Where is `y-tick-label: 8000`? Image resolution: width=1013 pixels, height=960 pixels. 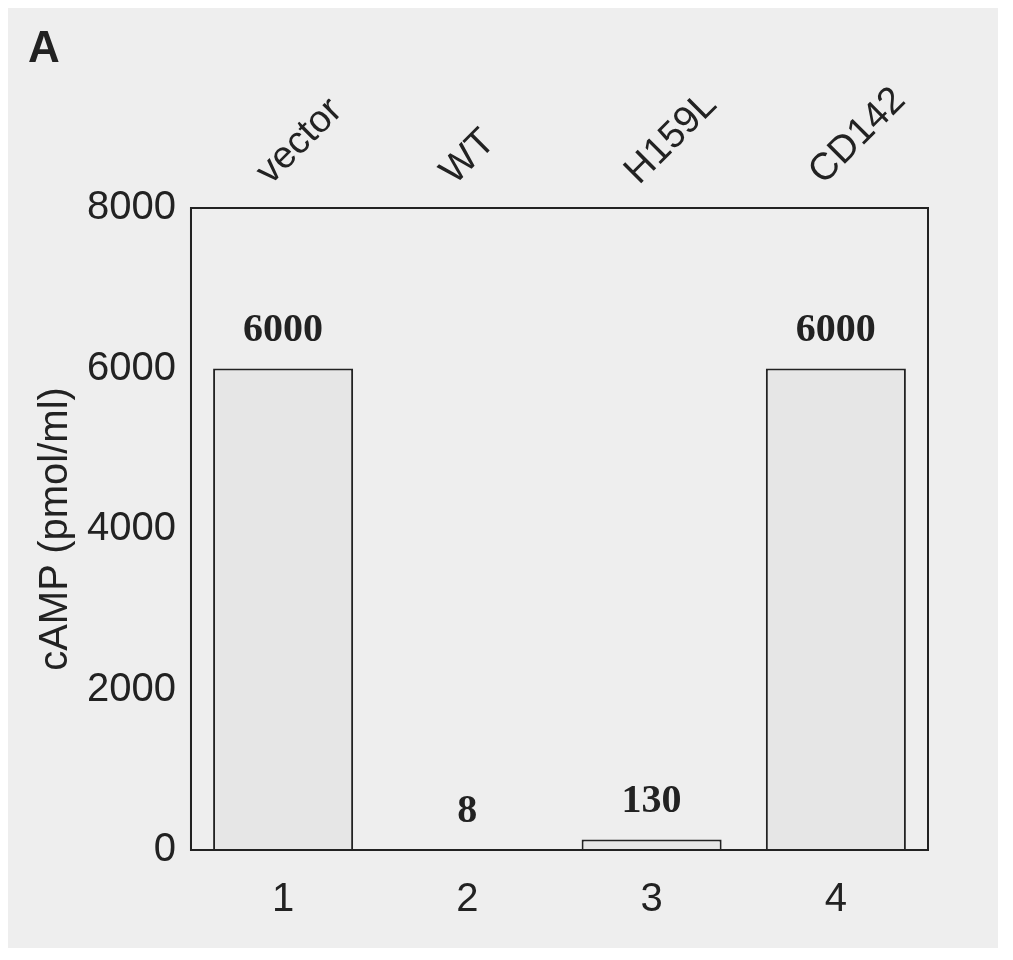 y-tick-label: 8000 is located at coordinates (131, 205).